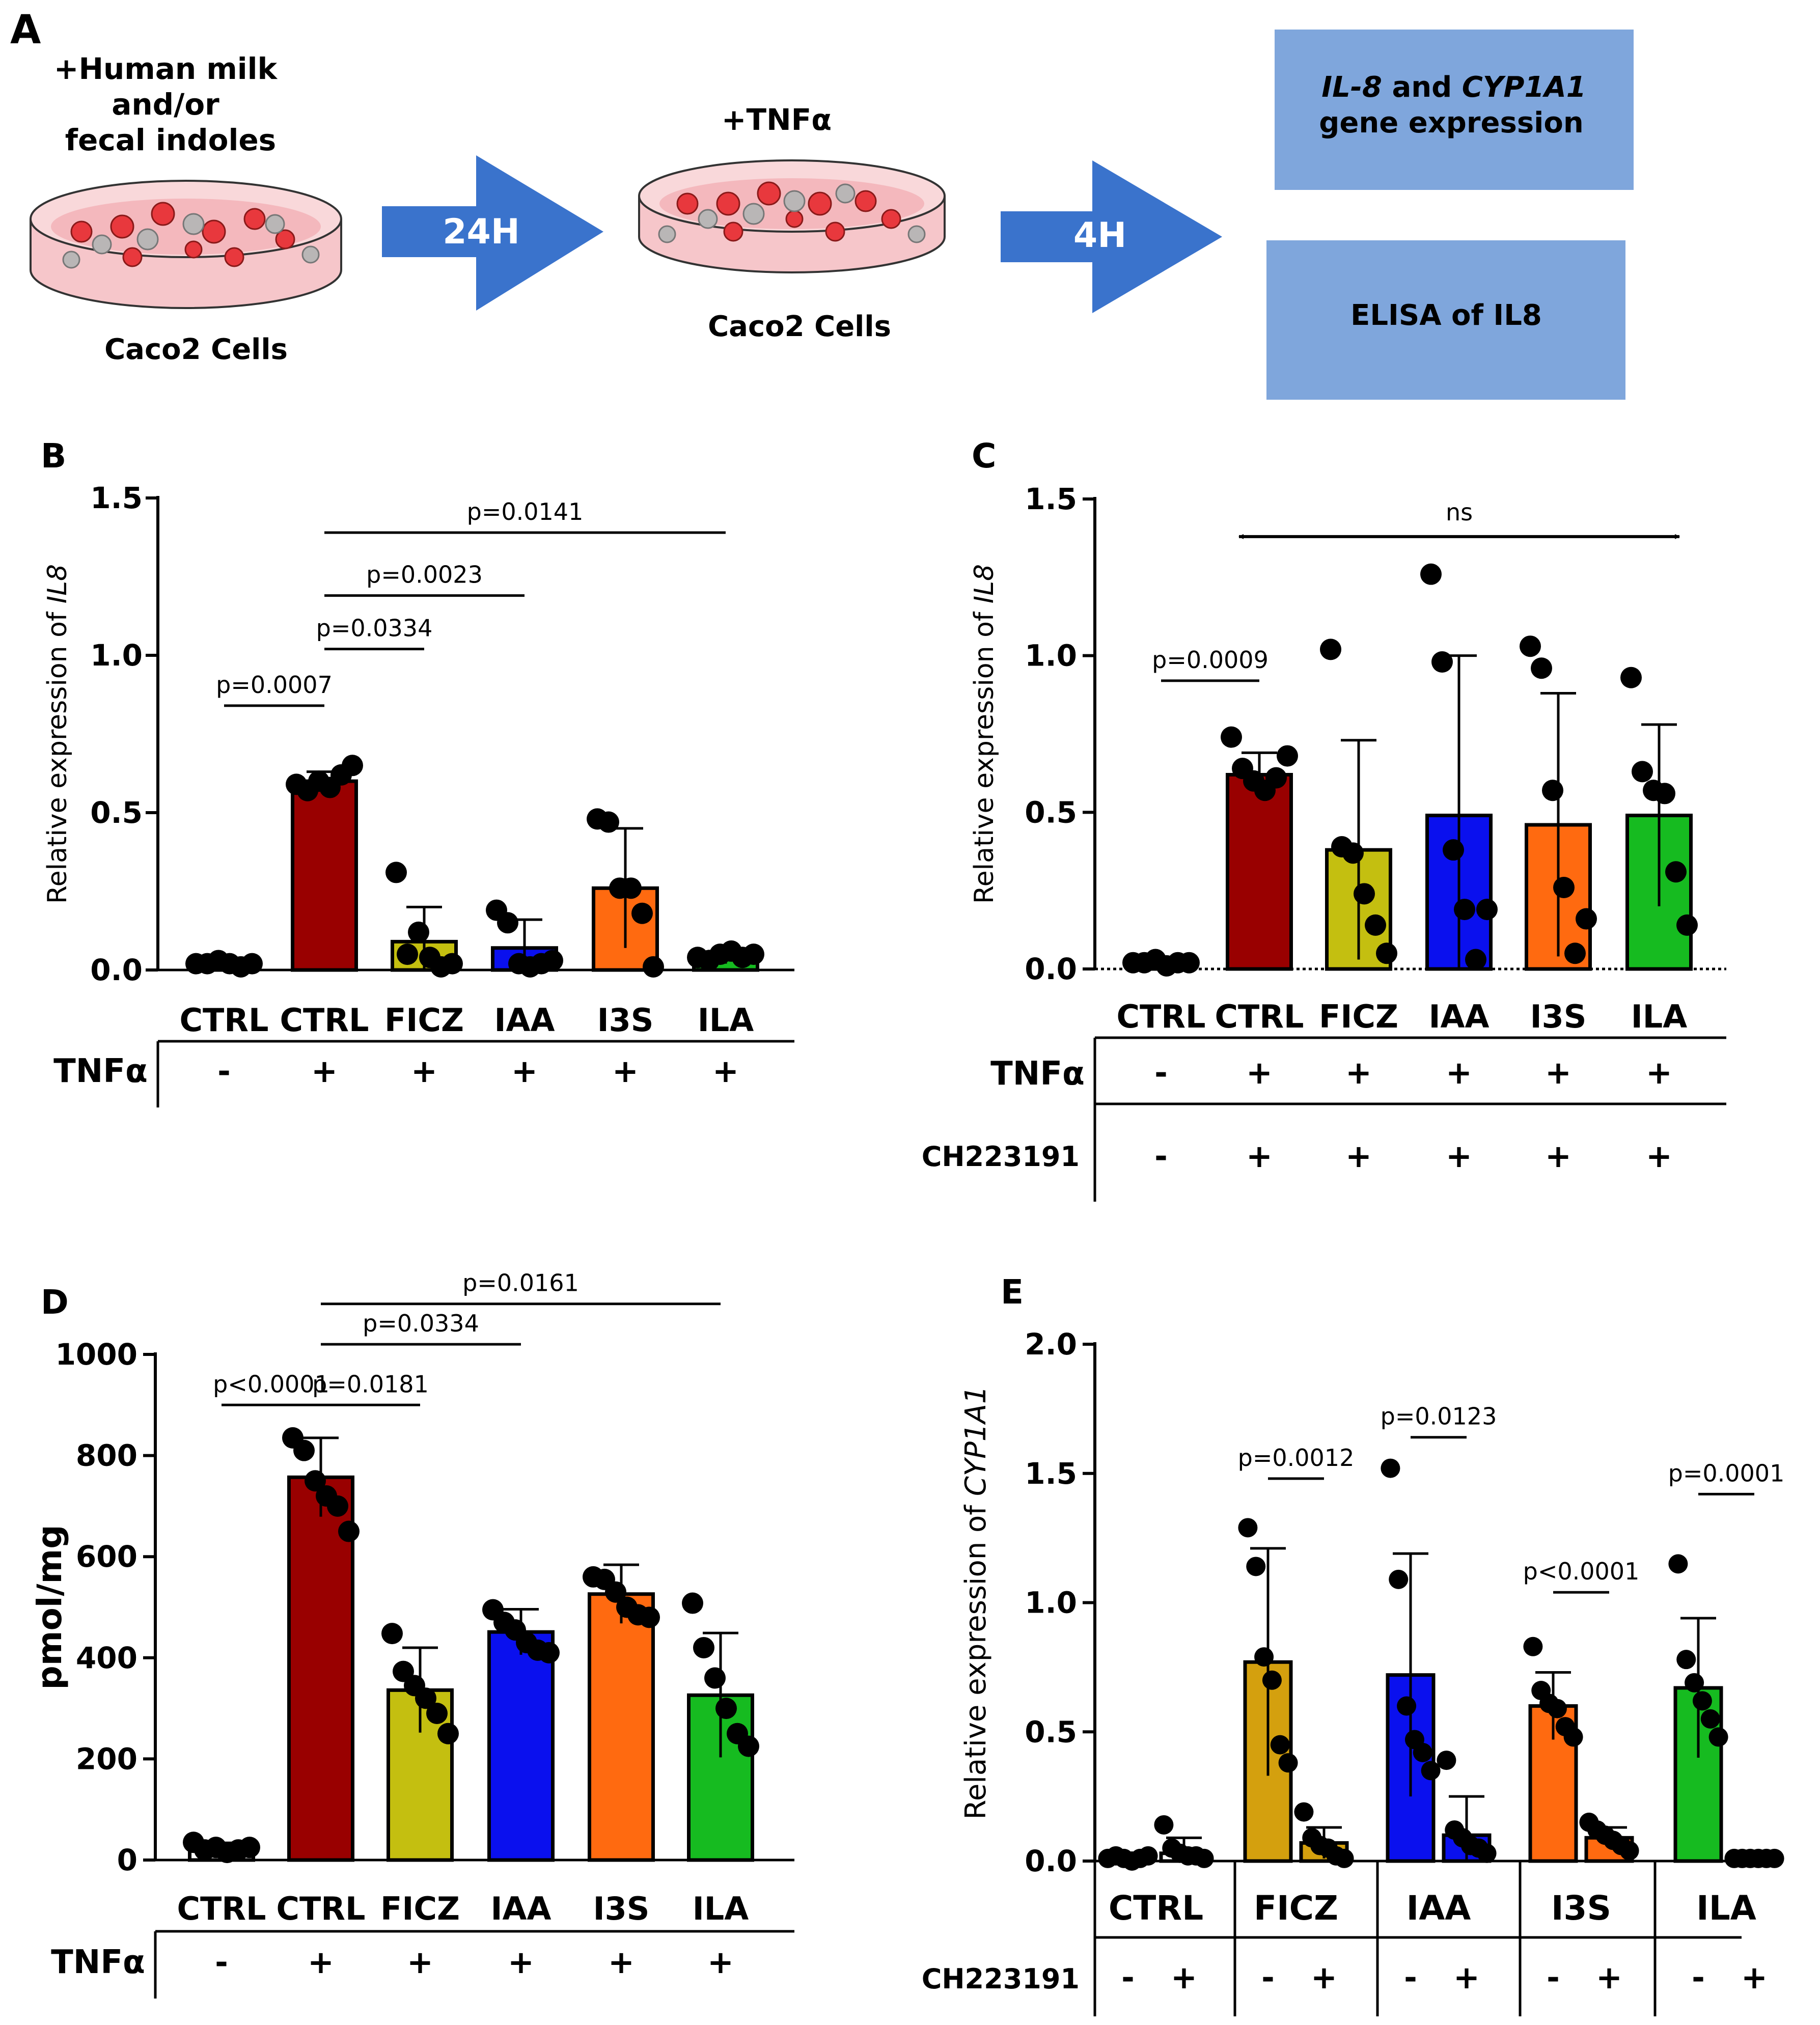 This screenshot has width=1820, height=2025. Describe the element at coordinates (275, 685) in the screenshot. I see `p-value-label: p=0.0007` at that location.